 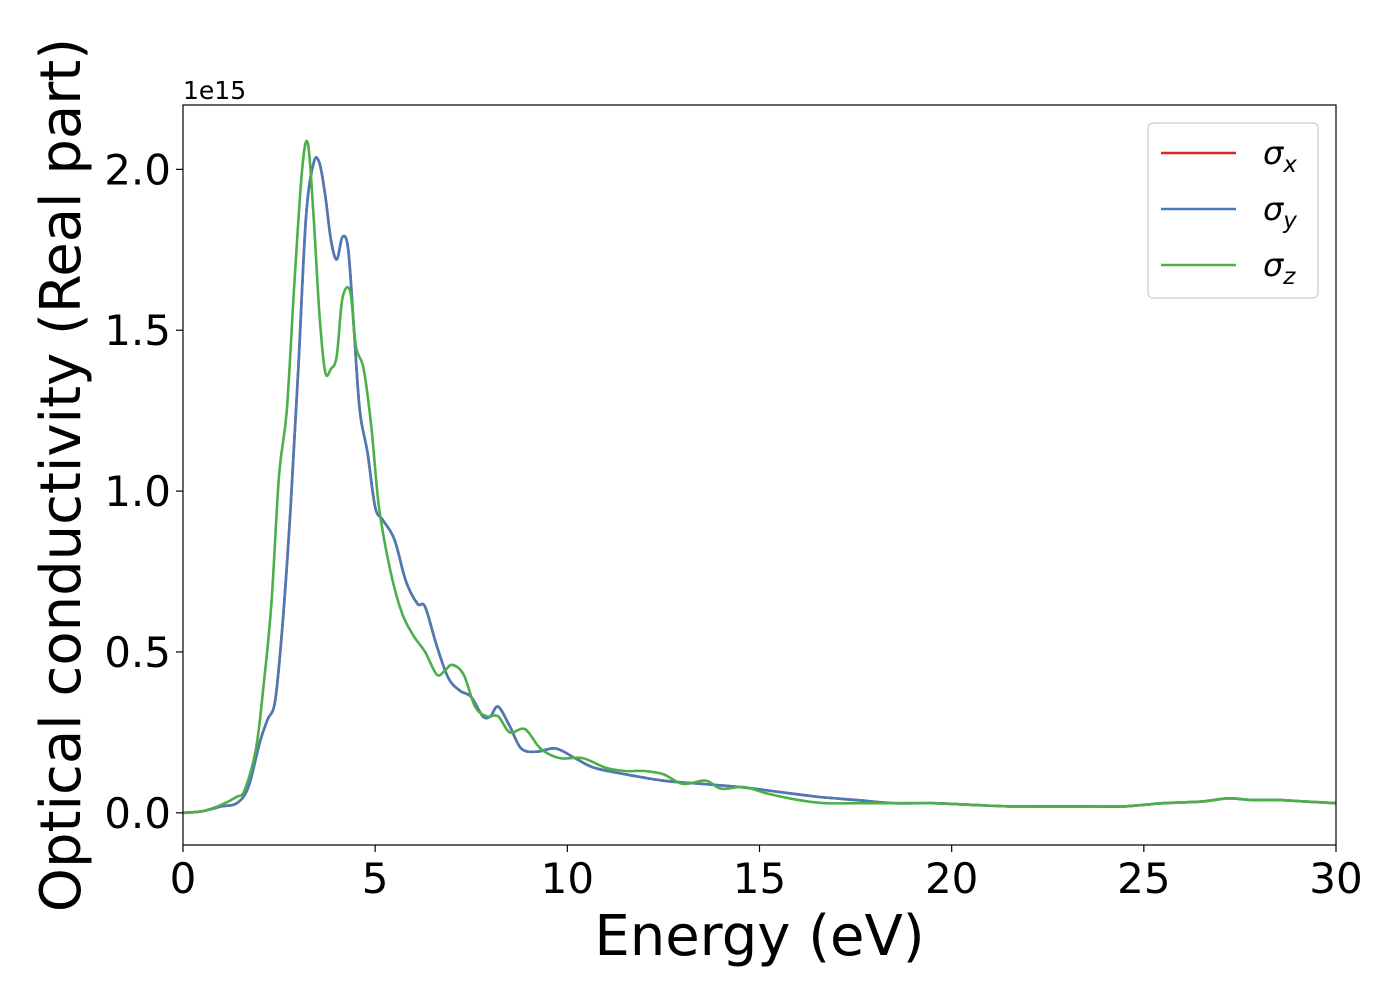 What do you see at coordinates (214, 90) in the screenshot?
I see `y-offset-text: 1e15` at bounding box center [214, 90].